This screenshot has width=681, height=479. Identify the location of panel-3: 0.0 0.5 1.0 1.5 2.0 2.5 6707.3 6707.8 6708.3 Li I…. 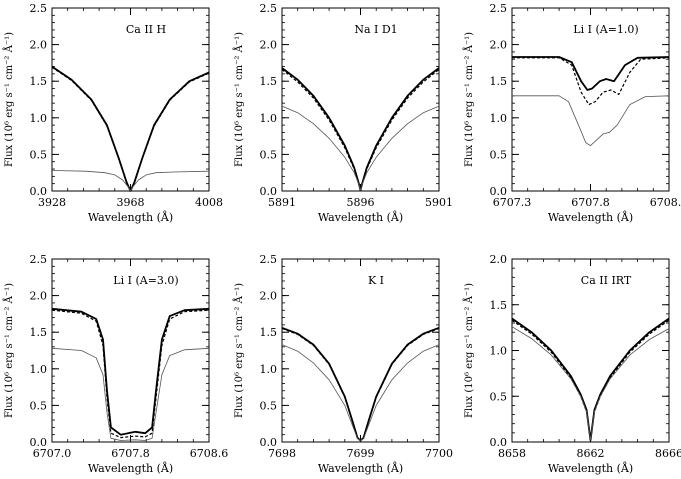
(572, 113).